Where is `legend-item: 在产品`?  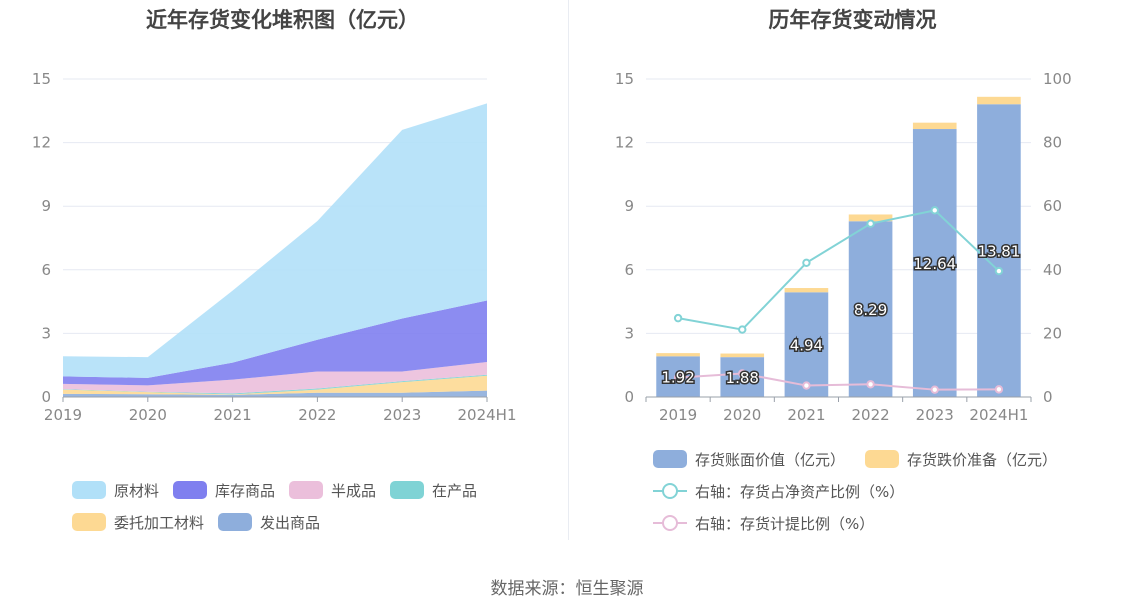 legend-item: 在产品 is located at coordinates (433, 490).